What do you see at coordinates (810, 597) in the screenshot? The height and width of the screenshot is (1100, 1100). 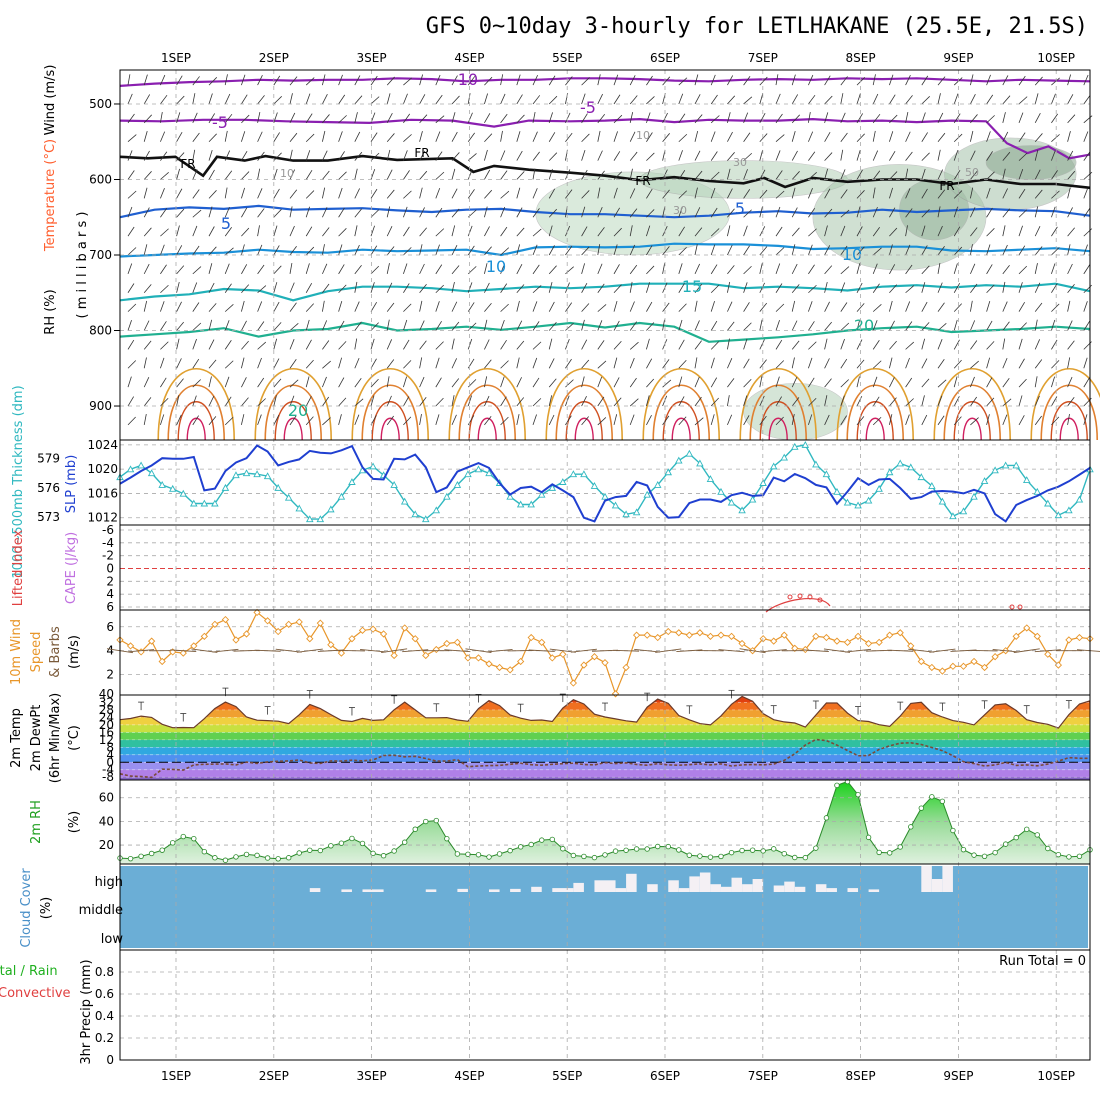 I see `cape-point` at bounding box center [810, 597].